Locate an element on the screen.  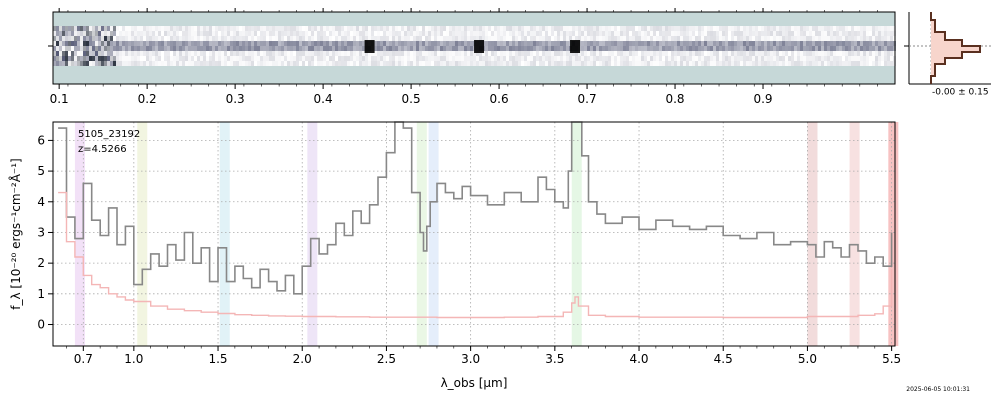
x-tick-label: 5.5 is located at coordinates (891, 359).